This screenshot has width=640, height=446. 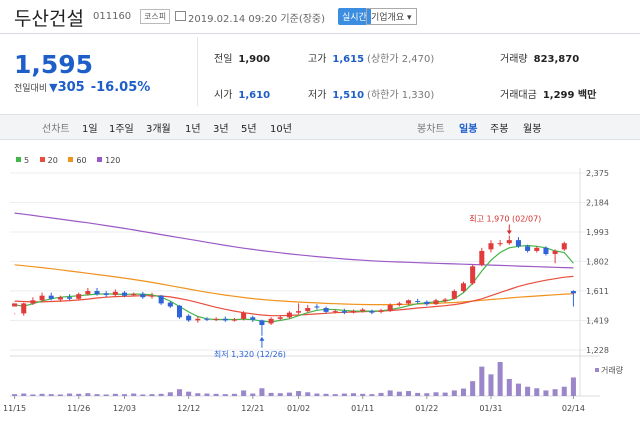 What do you see at coordinates (48, 160) in the screenshot?
I see `legend-item-ma20: 20` at bounding box center [48, 160].